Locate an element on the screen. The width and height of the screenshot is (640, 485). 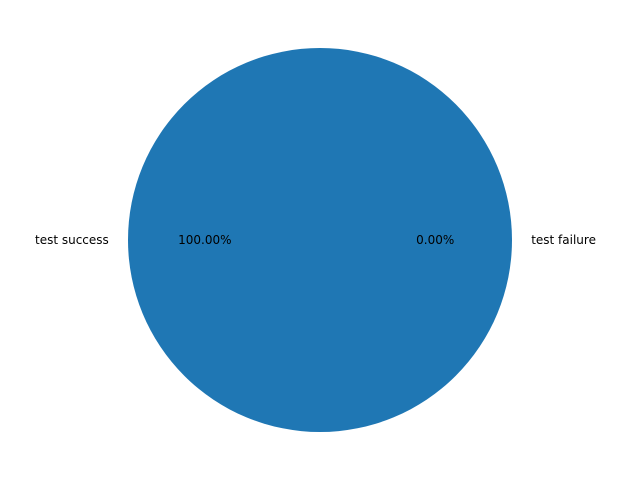
pie-label-test-success: test success is located at coordinates (72, 240).